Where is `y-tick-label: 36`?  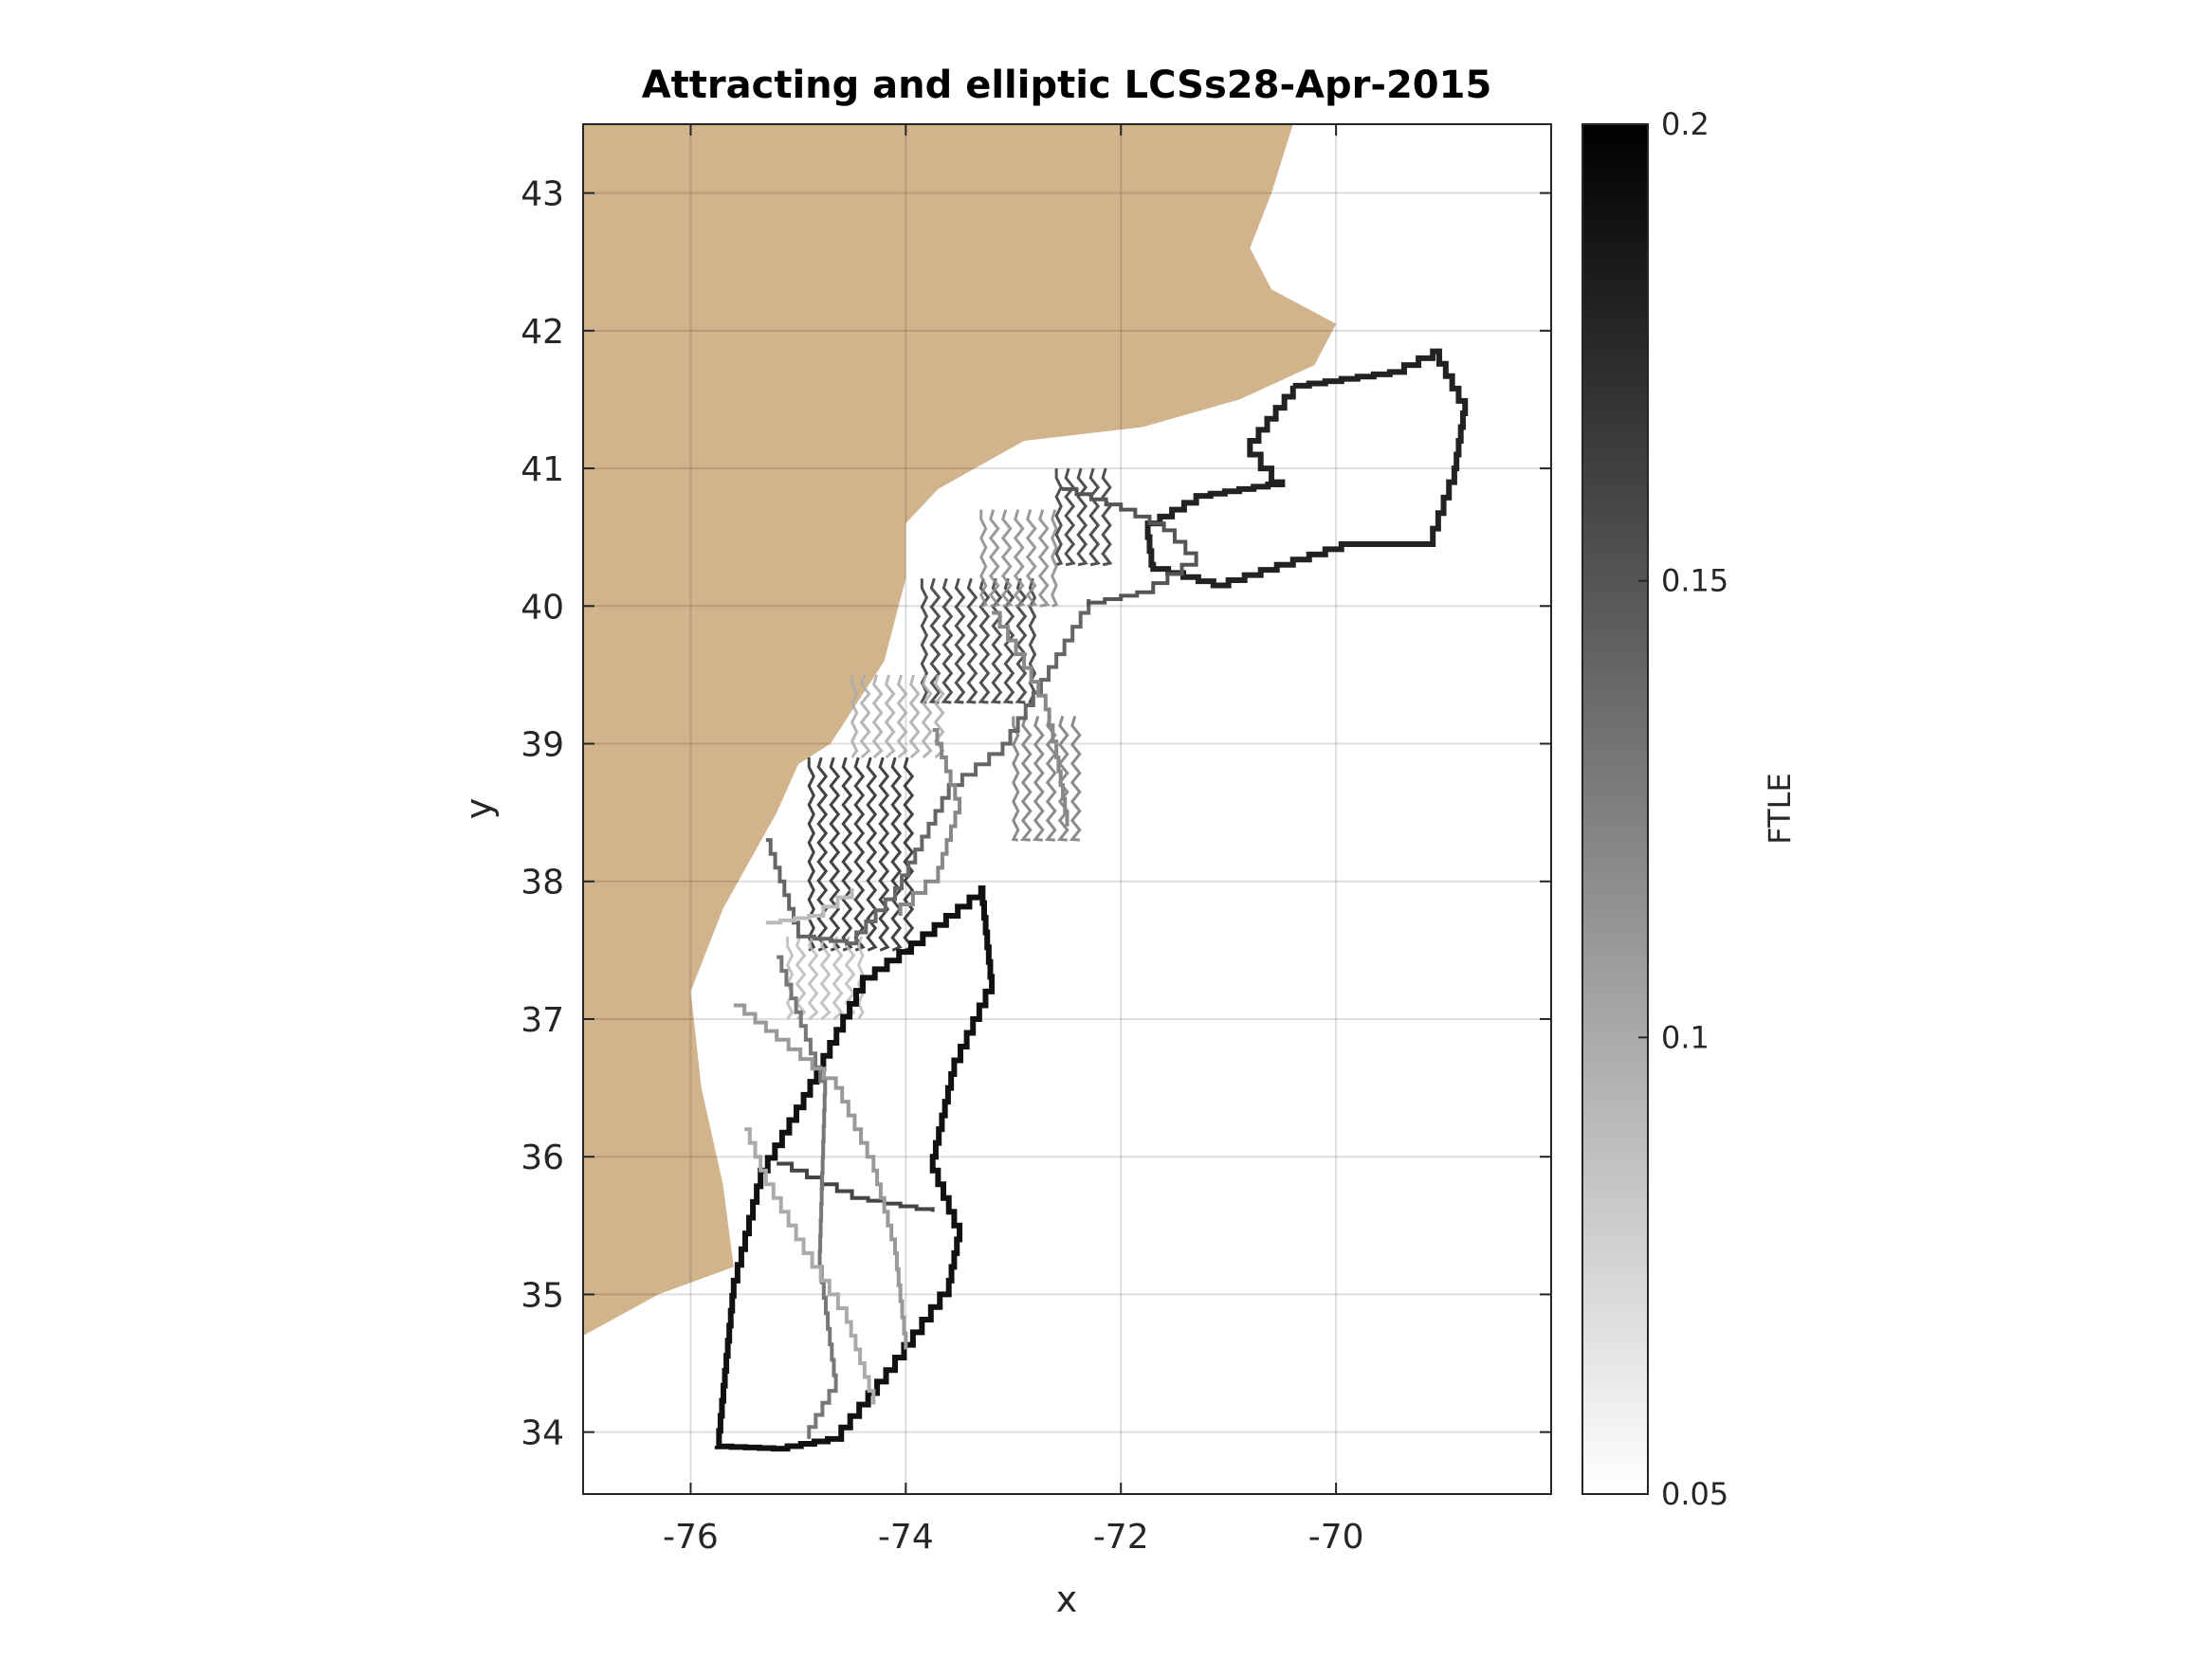 y-tick-label: 36 is located at coordinates (542, 1158).